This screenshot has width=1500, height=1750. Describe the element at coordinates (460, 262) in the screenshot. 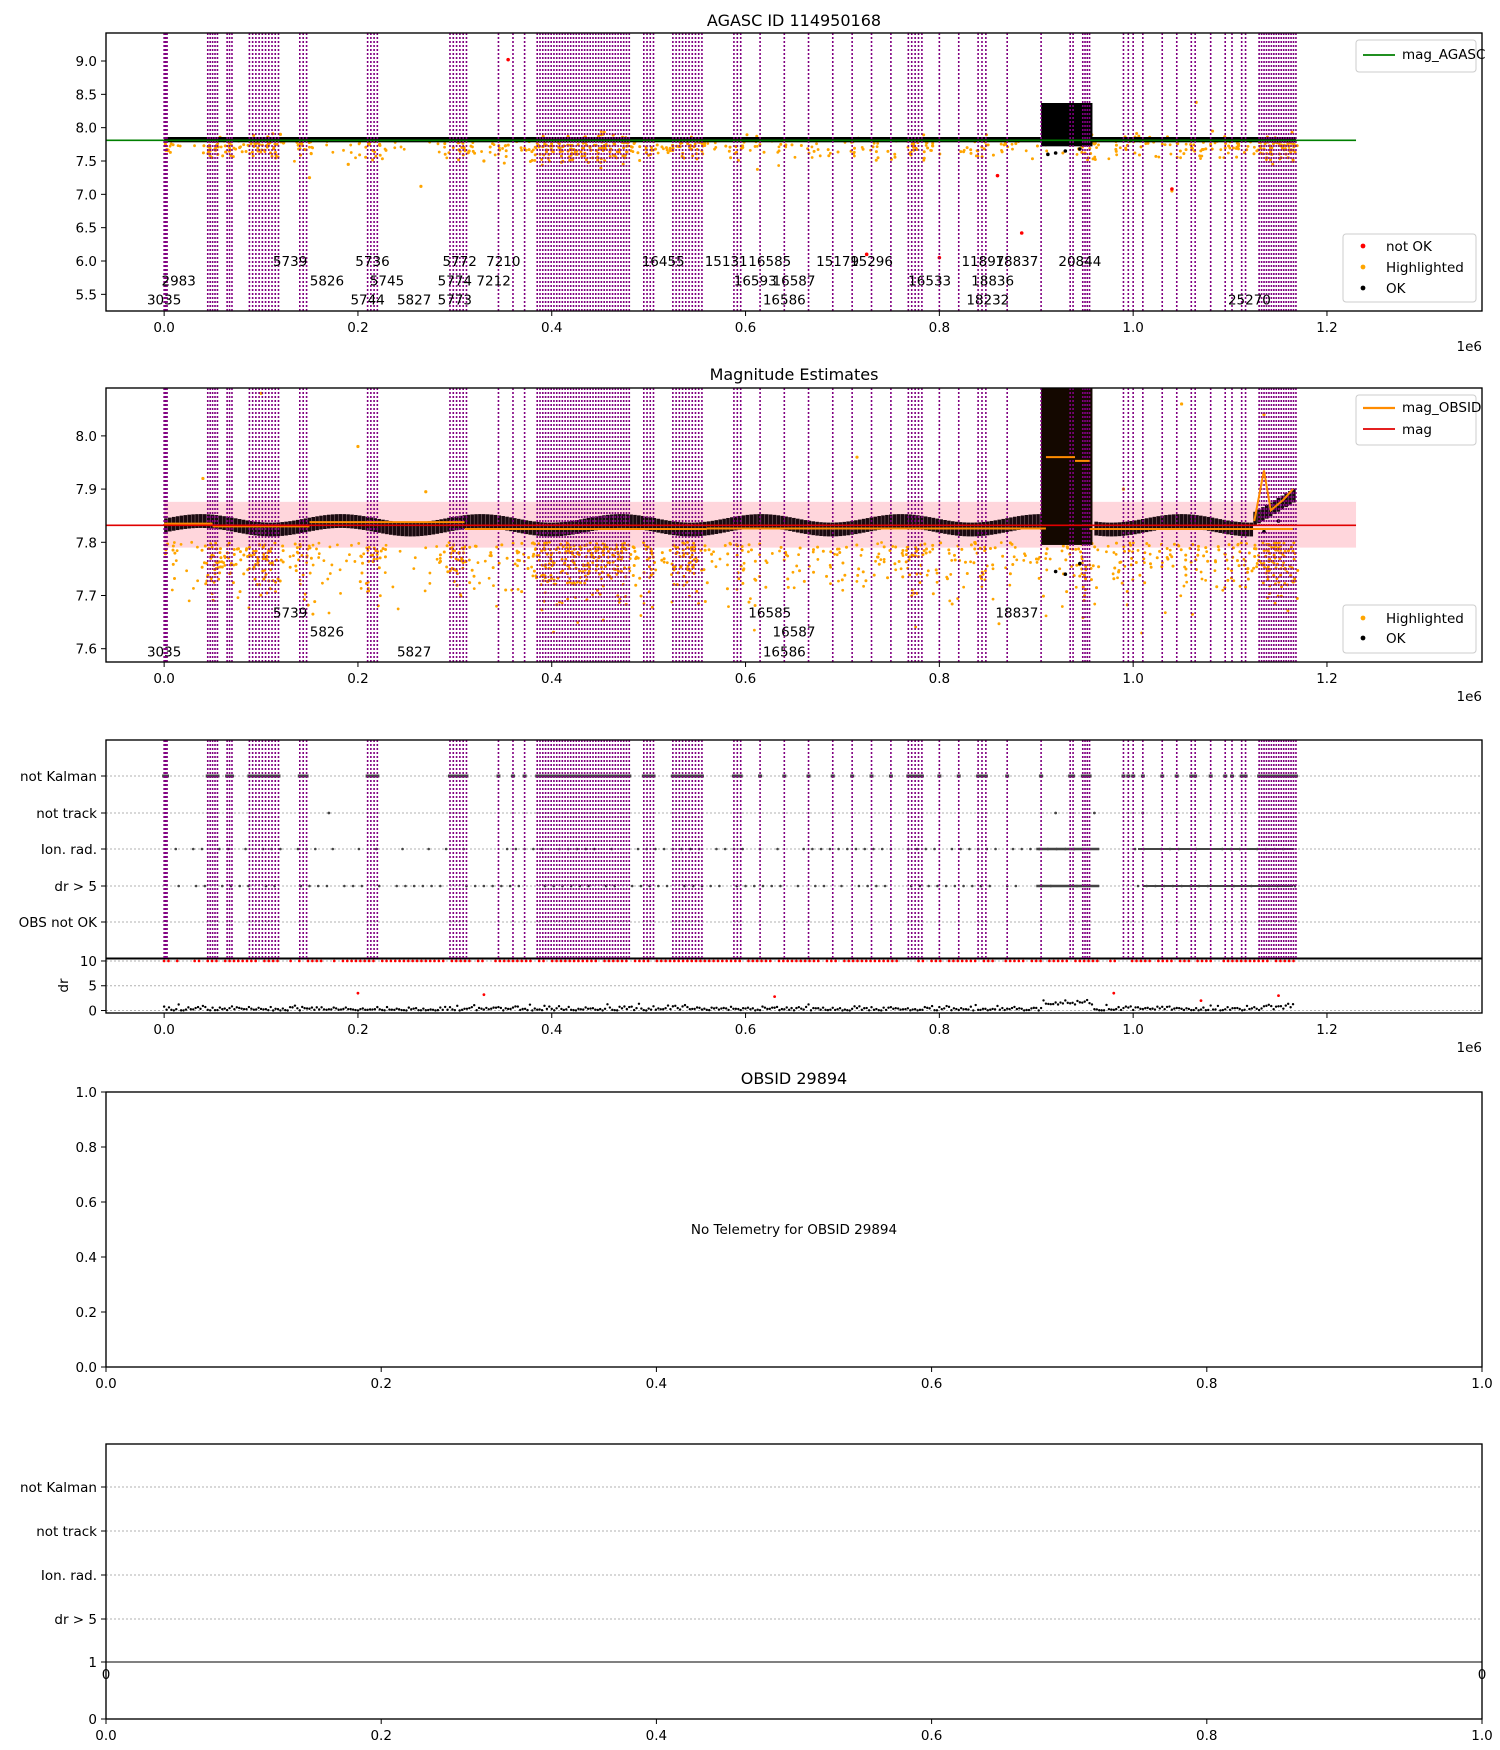

I see `obsid-label: 5772` at that location.